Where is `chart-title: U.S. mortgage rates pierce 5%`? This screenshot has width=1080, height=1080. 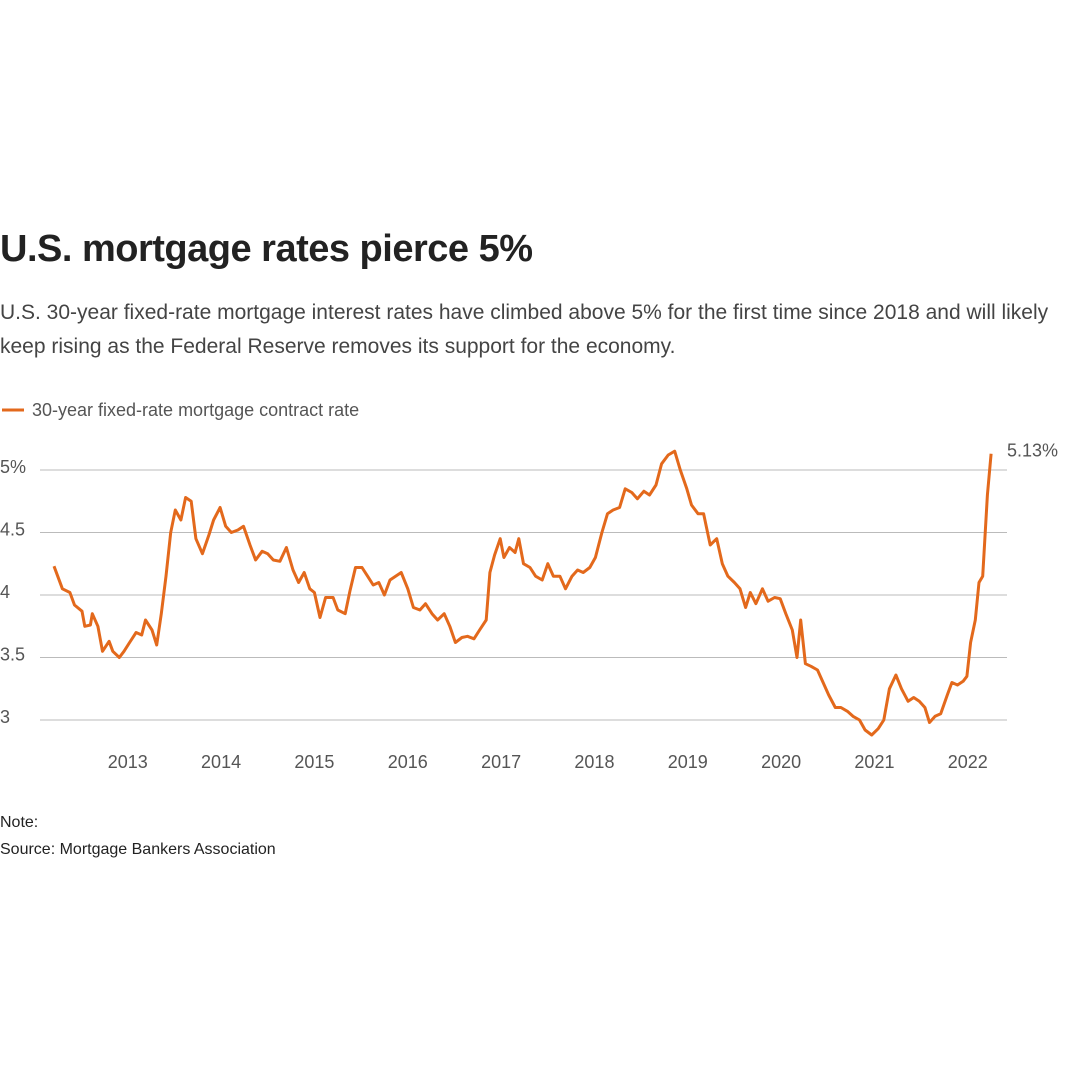
chart-title: U.S. mortgage rates pierce 5% is located at coordinates (266, 249).